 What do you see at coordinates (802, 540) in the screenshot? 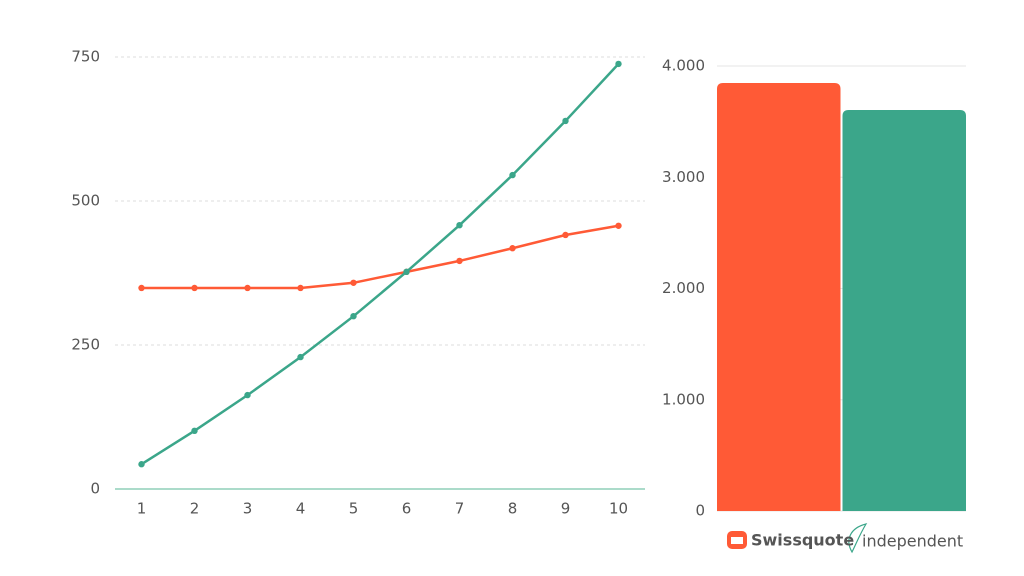
I see `category-label: Swissquote` at bounding box center [802, 540].